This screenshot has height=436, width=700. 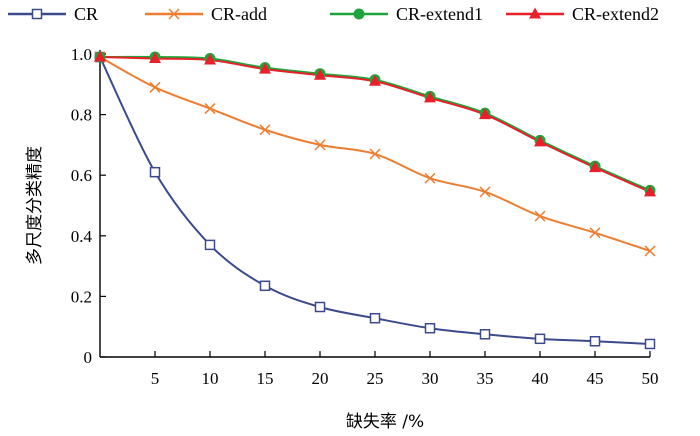 What do you see at coordinates (53, 14) in the screenshot?
I see `legend-item: CR` at bounding box center [53, 14].